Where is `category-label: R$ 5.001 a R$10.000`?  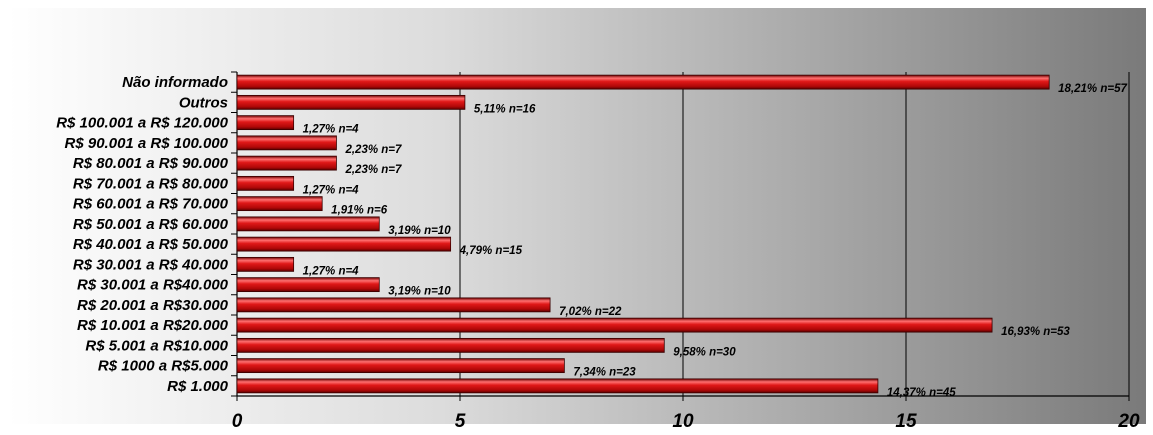
category-label: R$ 5.001 a R$10.000 is located at coordinates (156, 345).